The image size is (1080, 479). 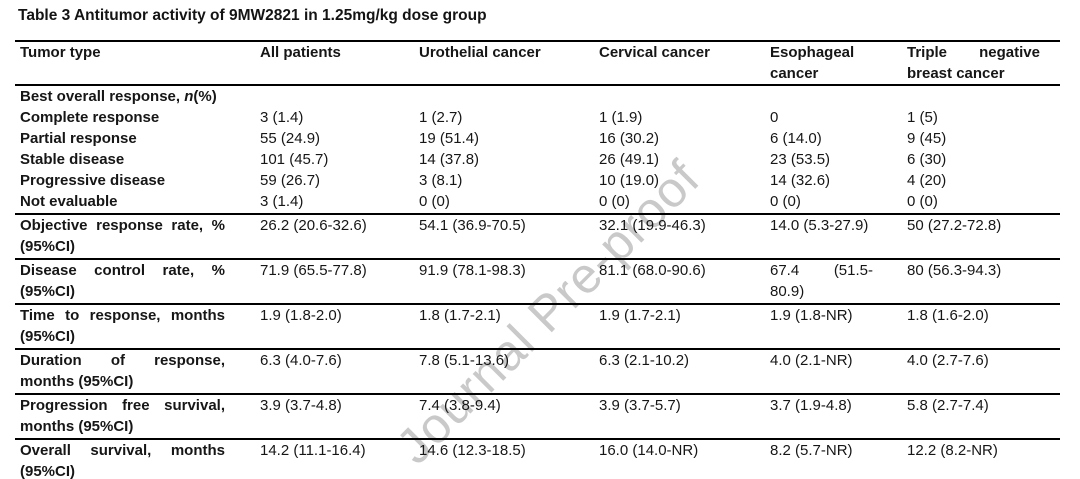 I want to click on column-header: Esophageal cancer, so click(x=812, y=63).